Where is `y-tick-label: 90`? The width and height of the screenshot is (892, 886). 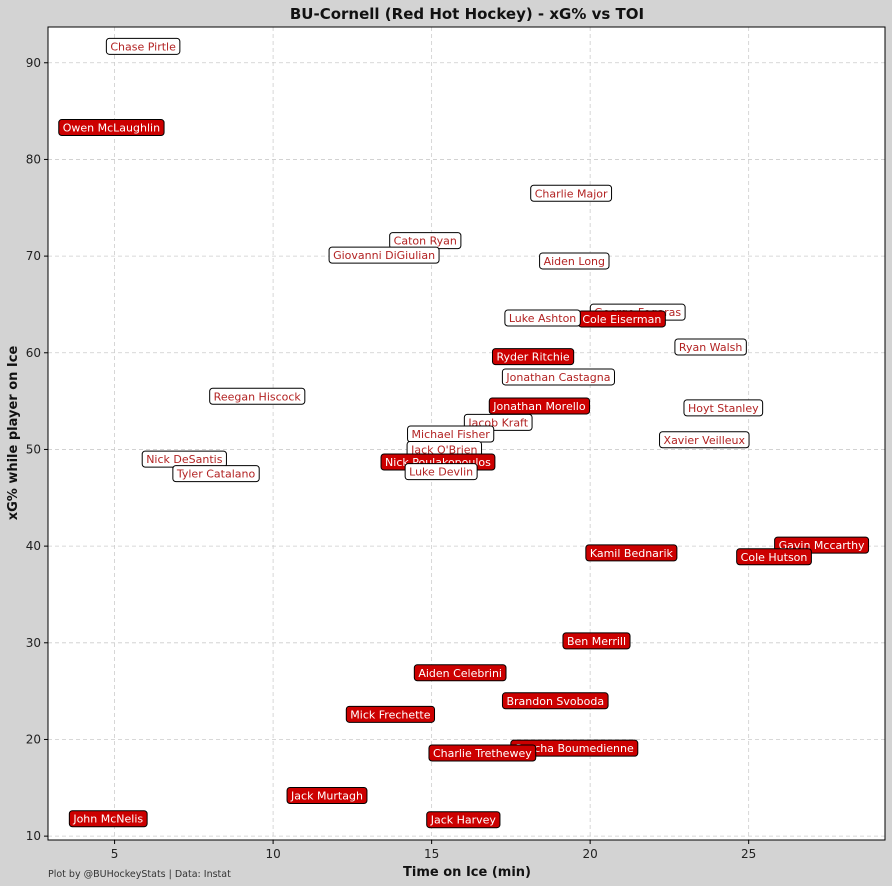 y-tick-label: 90 is located at coordinates (33, 63).